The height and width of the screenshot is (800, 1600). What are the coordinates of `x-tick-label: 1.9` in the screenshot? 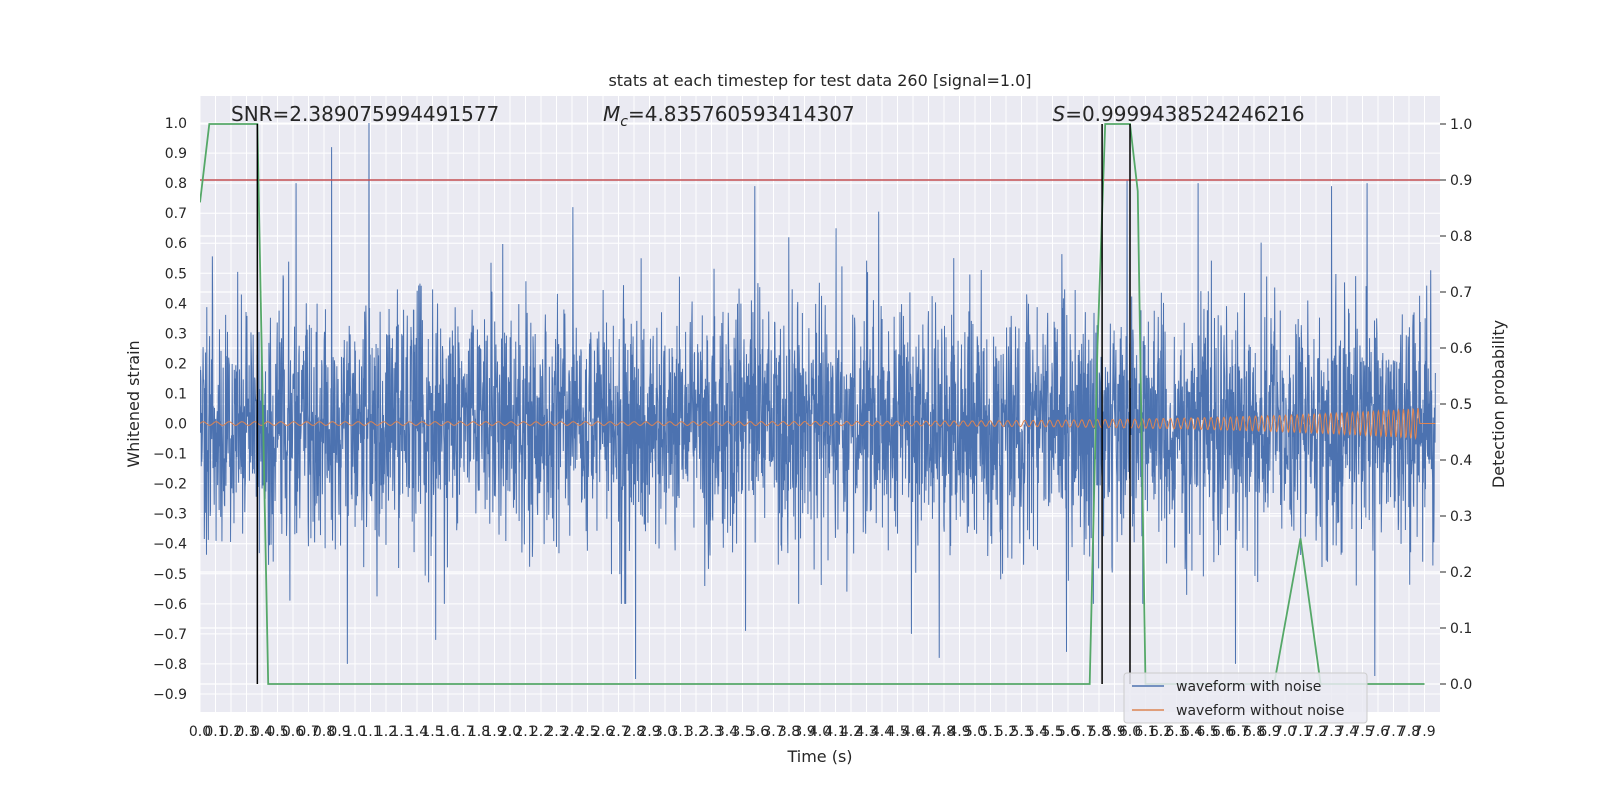 It's located at (494, 732).